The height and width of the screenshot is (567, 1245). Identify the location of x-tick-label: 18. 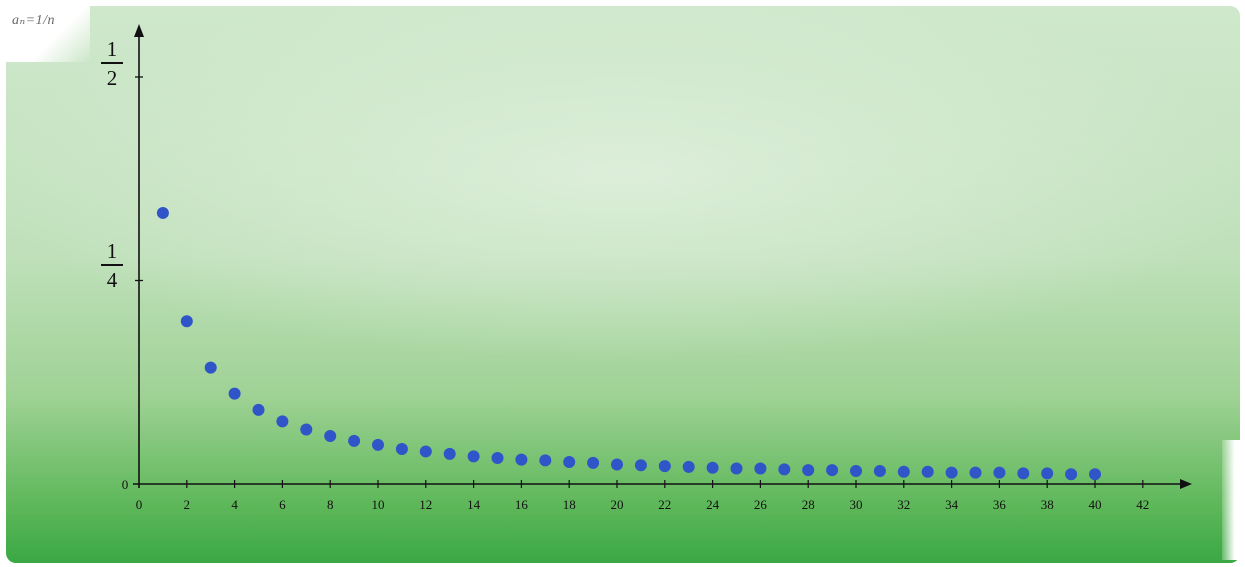
(569, 504).